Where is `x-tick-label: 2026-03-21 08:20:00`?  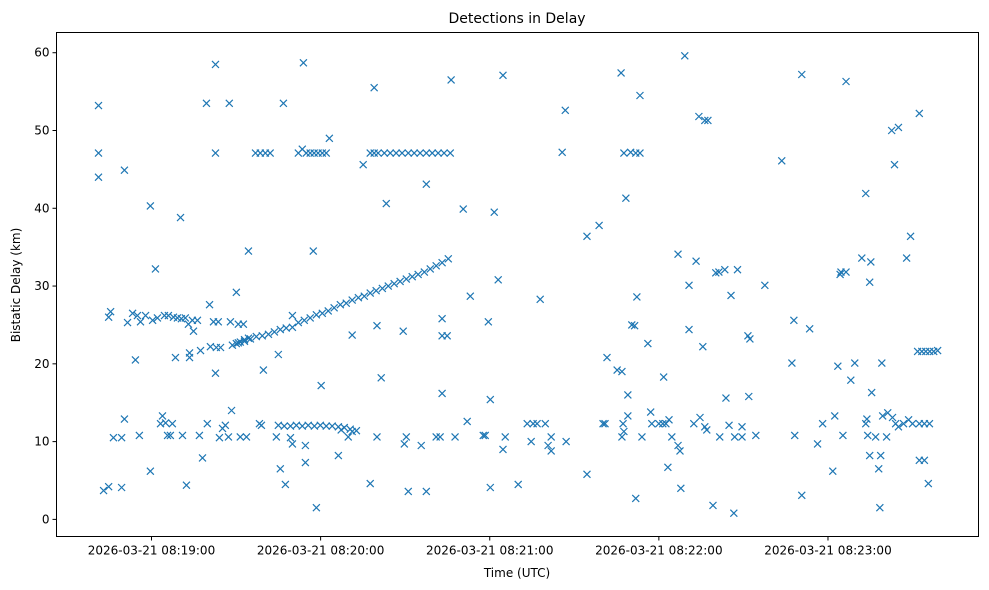
x-tick-label: 2026-03-21 08:20:00 is located at coordinates (320, 551).